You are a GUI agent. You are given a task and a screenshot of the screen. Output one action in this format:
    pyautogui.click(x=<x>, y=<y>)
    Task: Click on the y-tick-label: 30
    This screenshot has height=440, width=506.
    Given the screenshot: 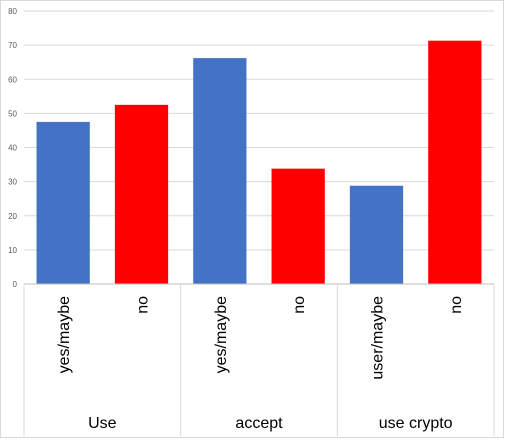 What is the action you would take?
    pyautogui.click(x=12, y=182)
    